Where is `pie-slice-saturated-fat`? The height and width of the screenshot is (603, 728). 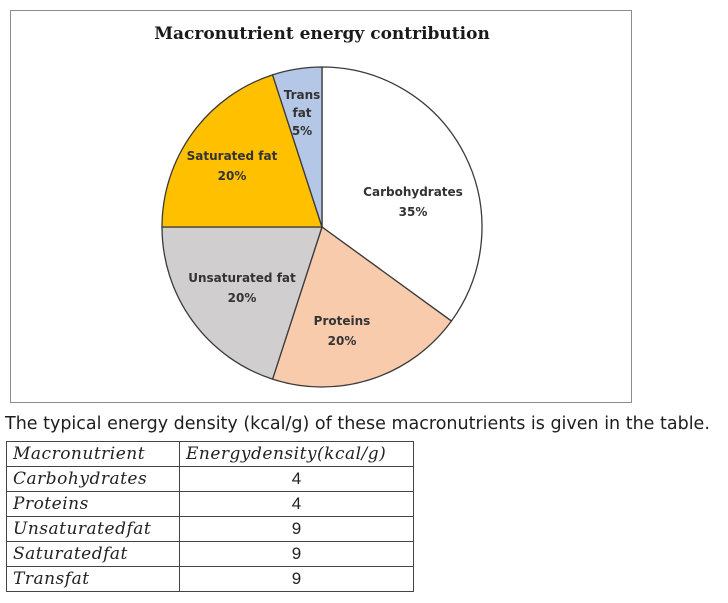
pie-slice-saturated-fat is located at coordinates (242, 151).